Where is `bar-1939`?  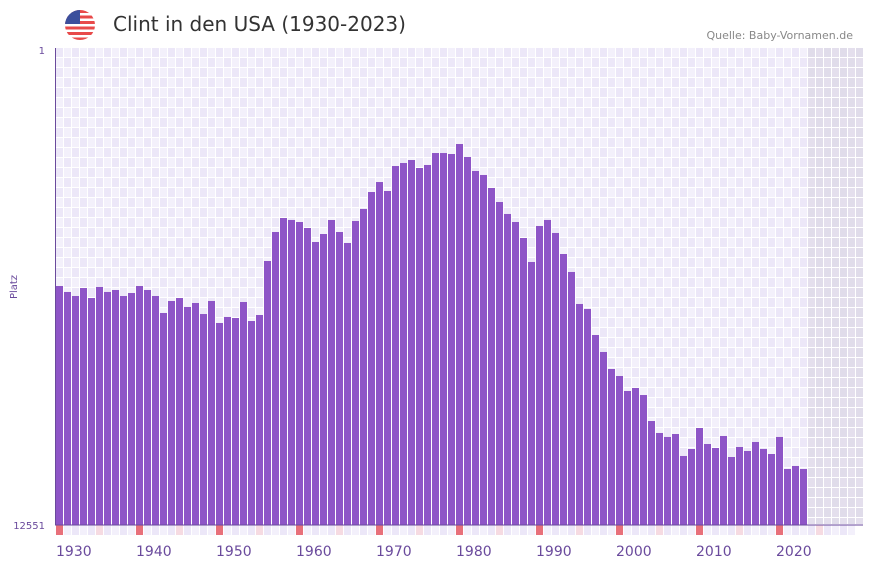 bar-1939 is located at coordinates (131, 408).